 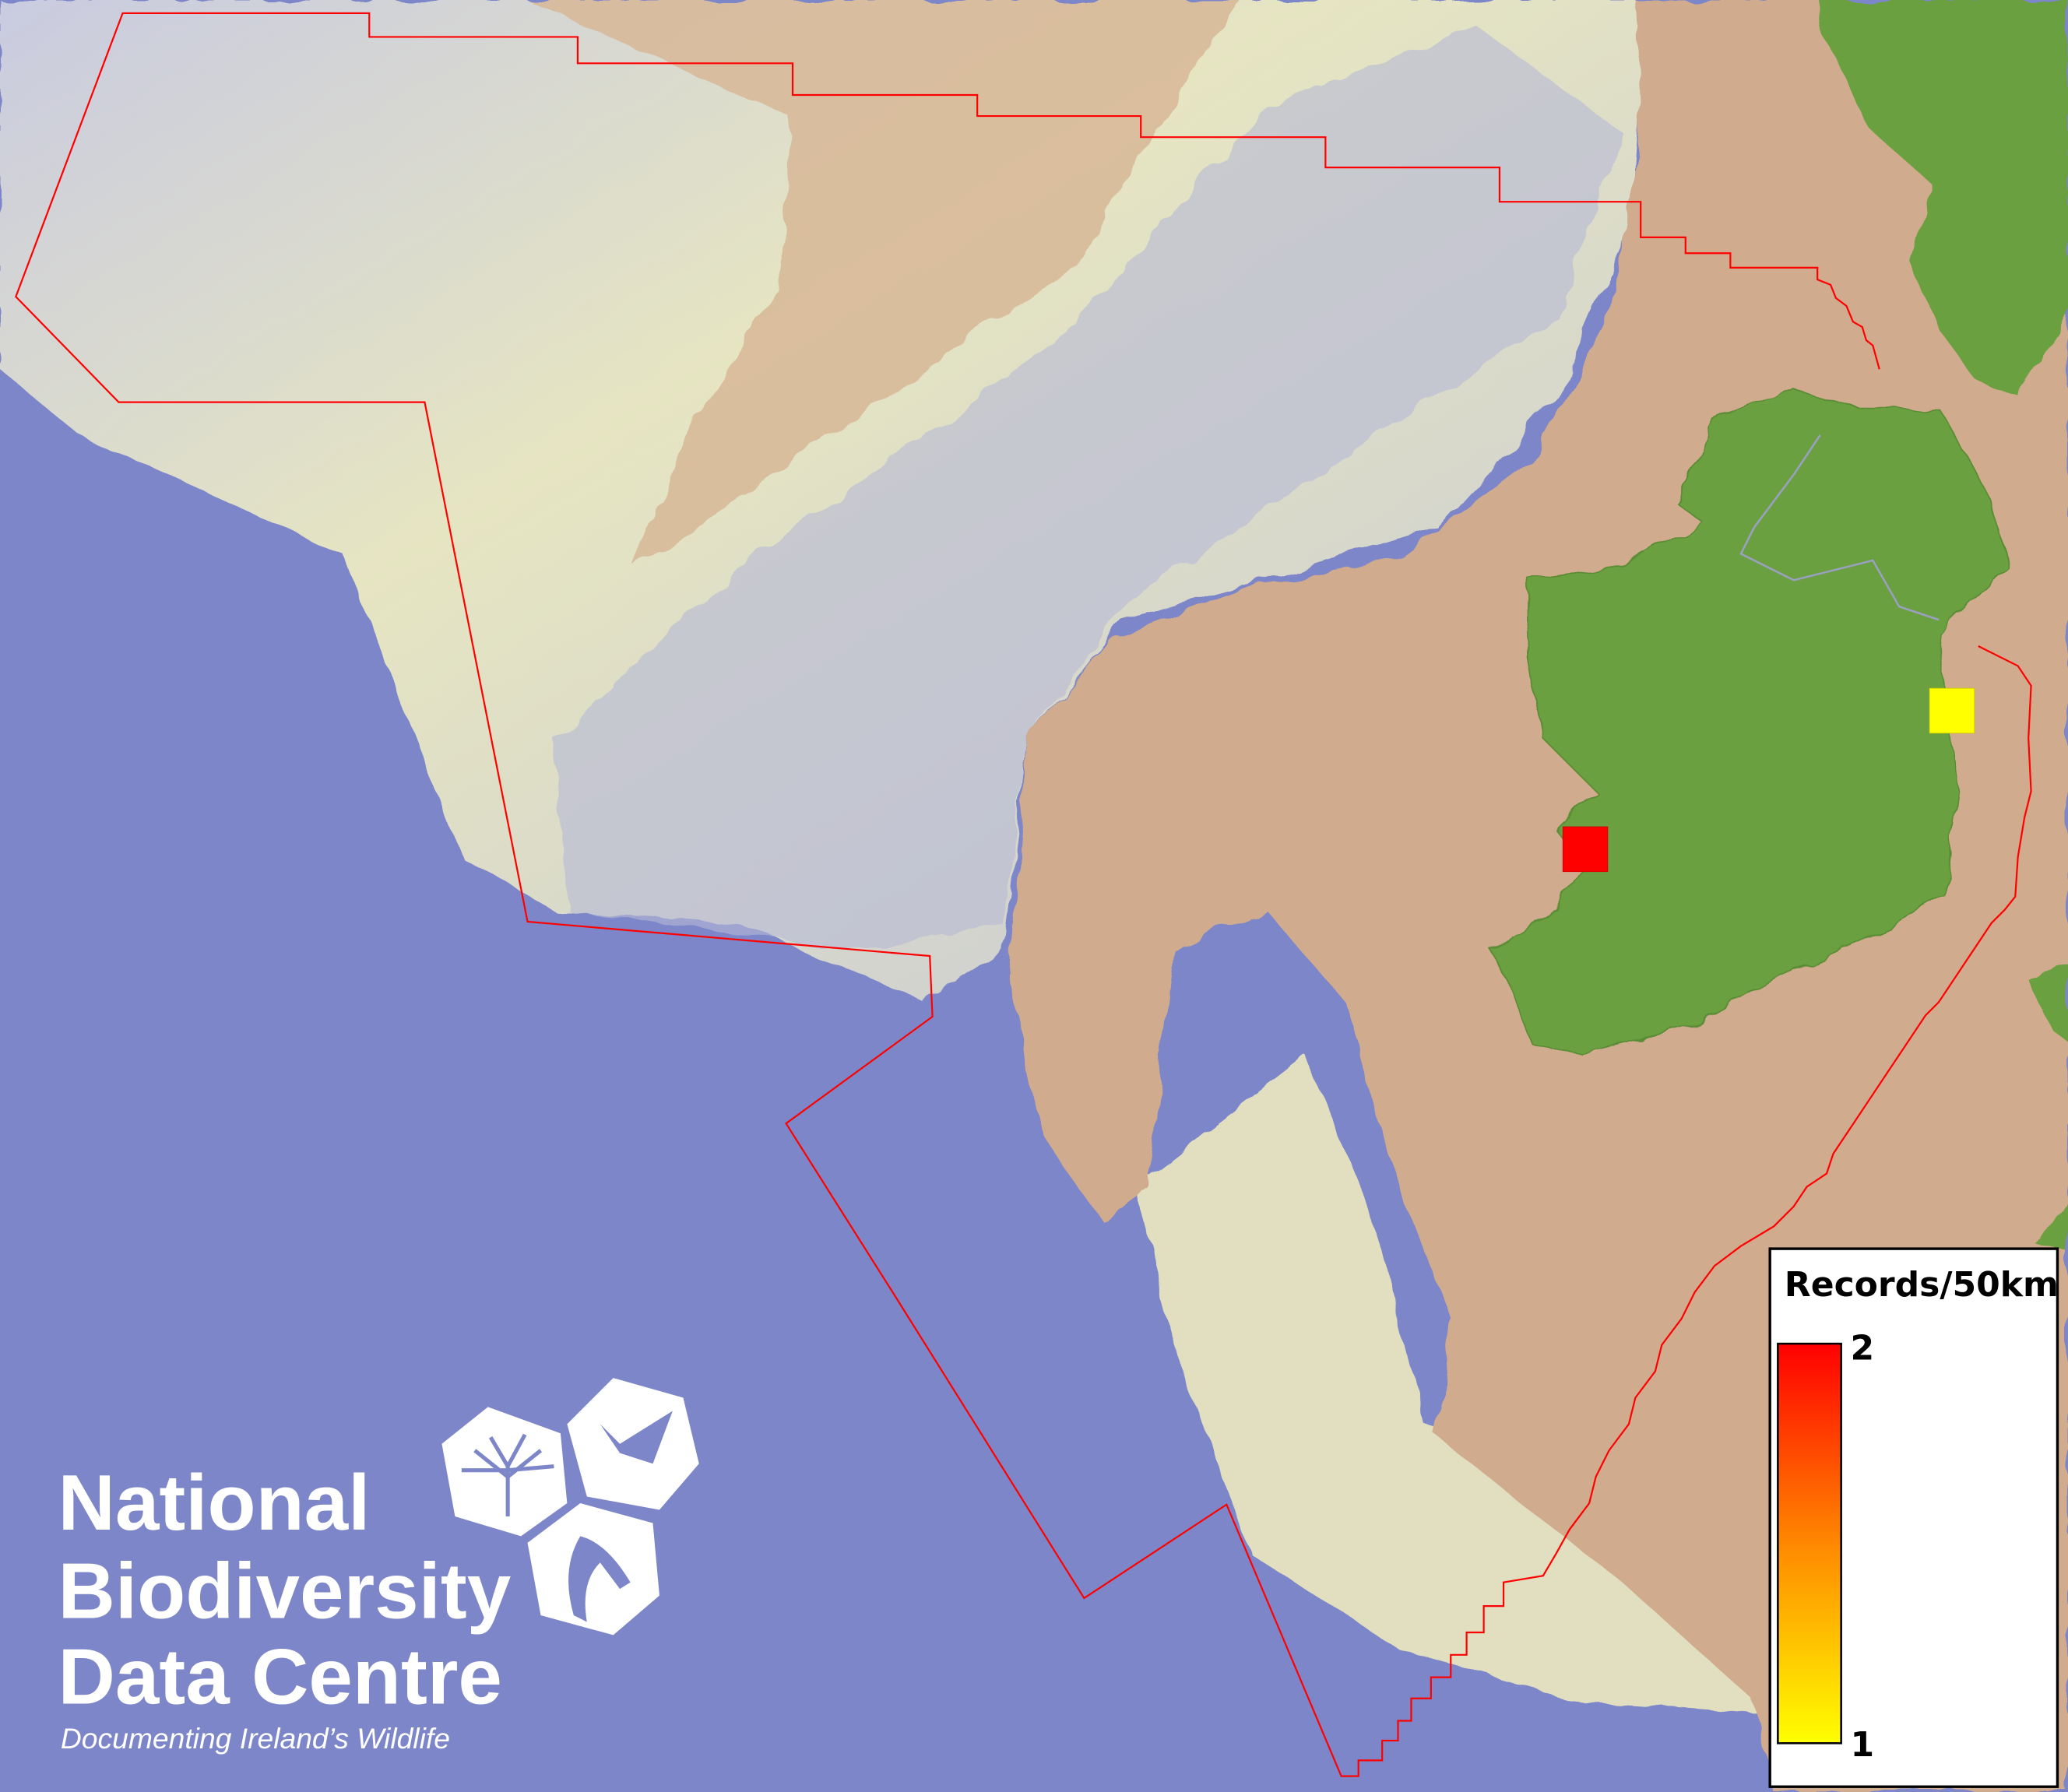 I want to click on legend-colorbar, so click(x=1809, y=1543).